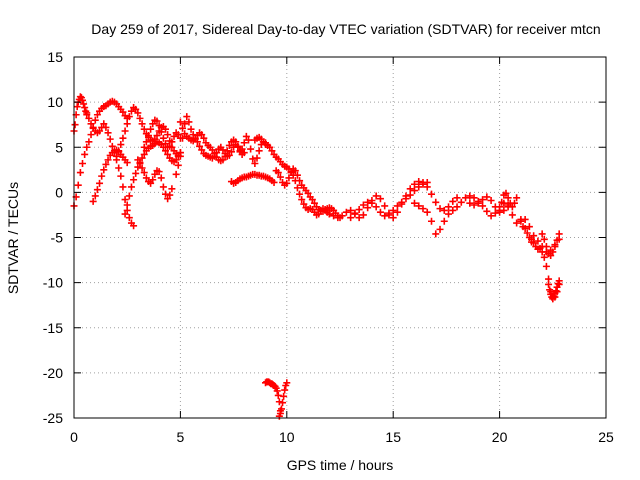  I want to click on y-axis-label: SDTVAR / TECUs, so click(13, 238).